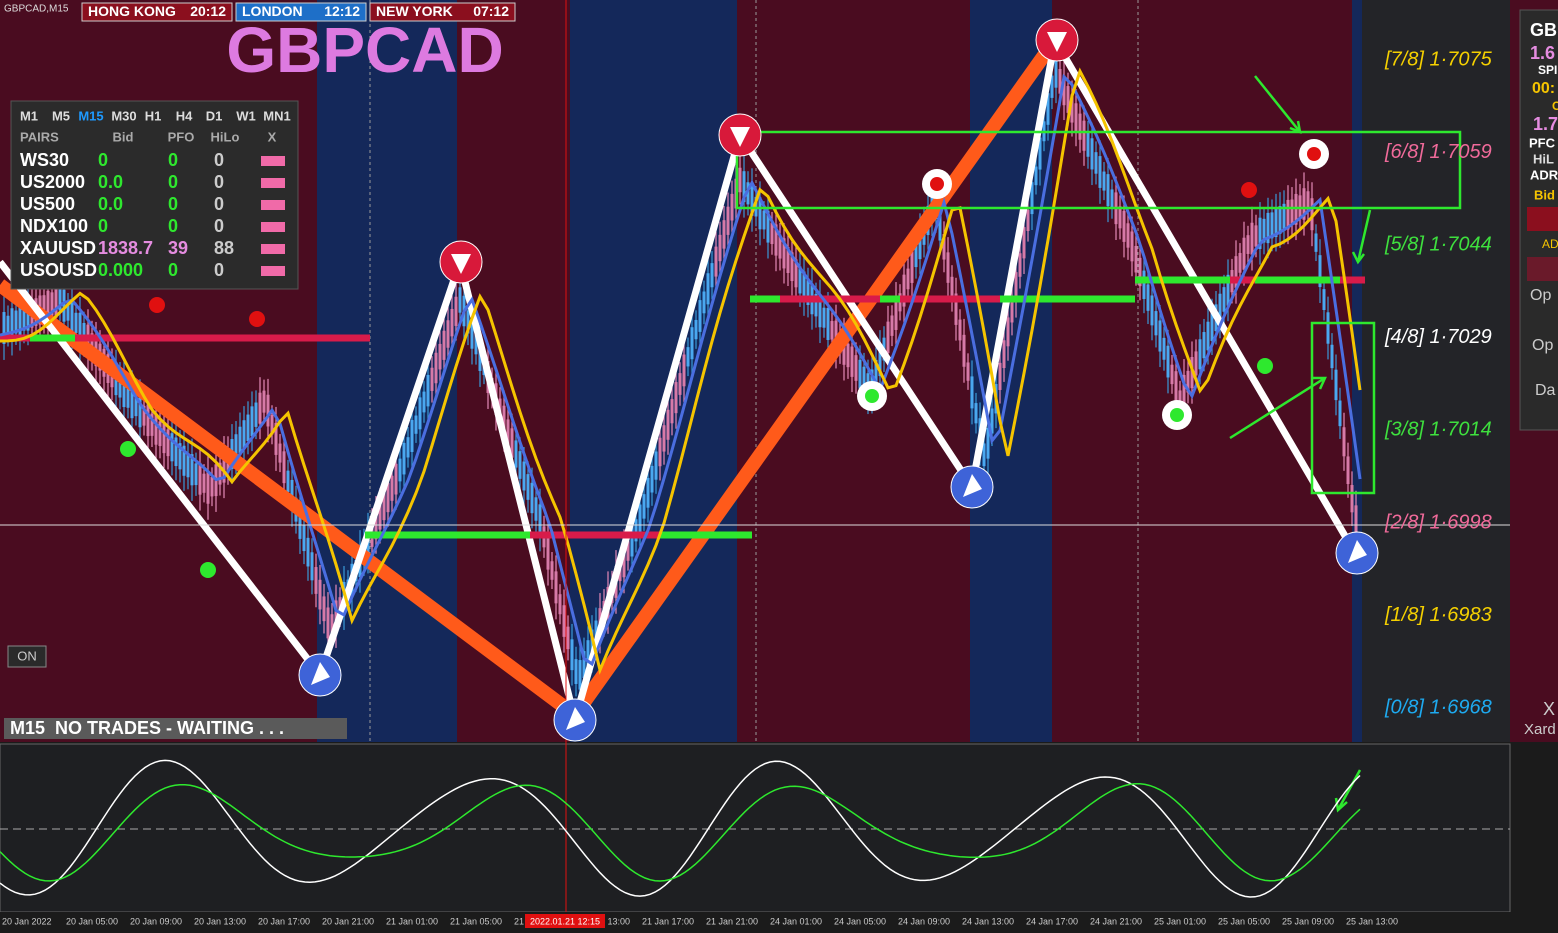 The image size is (1558, 933). I want to click on murrey-level: [0/8] 1·6968, so click(1438, 707).